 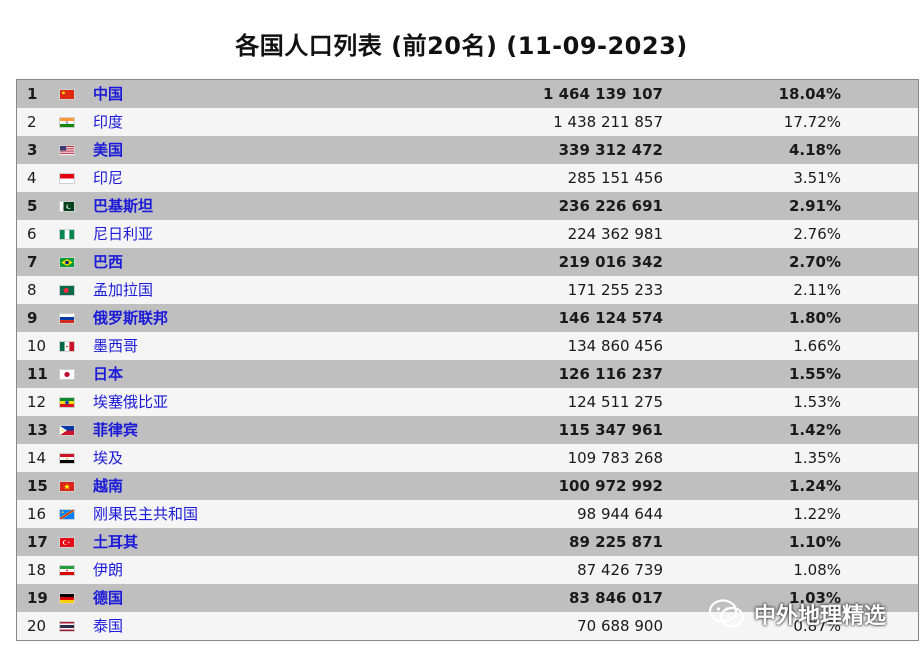 What do you see at coordinates (37, 514) in the screenshot?
I see `rank-cell: 16` at bounding box center [37, 514].